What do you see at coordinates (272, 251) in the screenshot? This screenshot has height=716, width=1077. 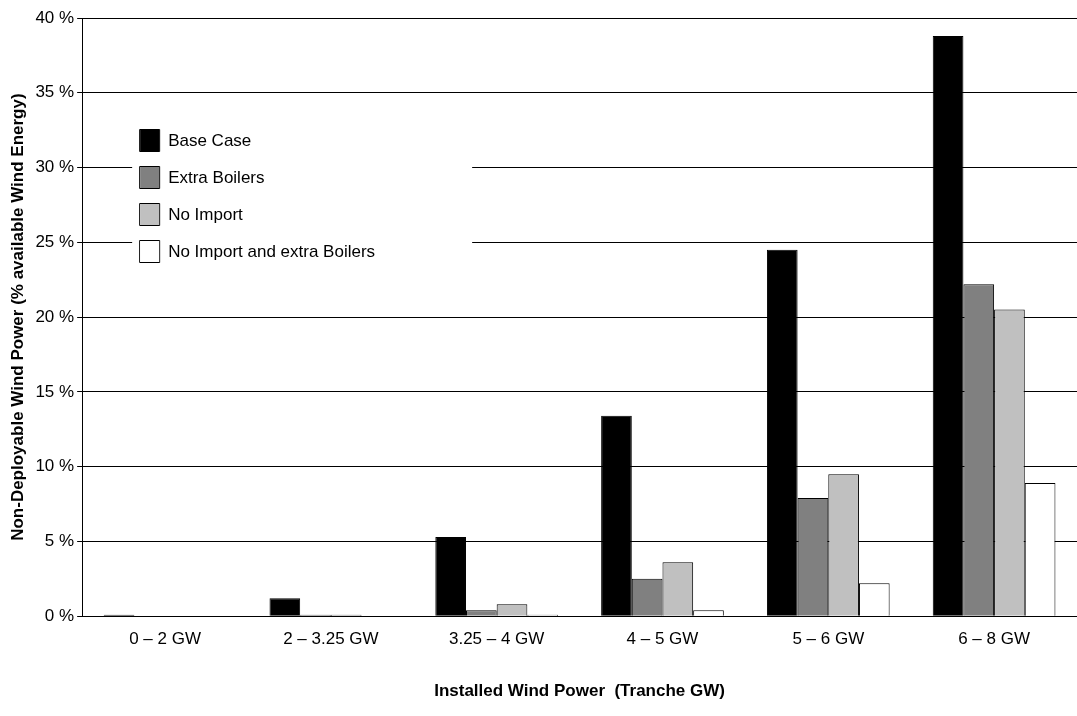 I see `legend-label: No Import and extra Boilers` at bounding box center [272, 251].